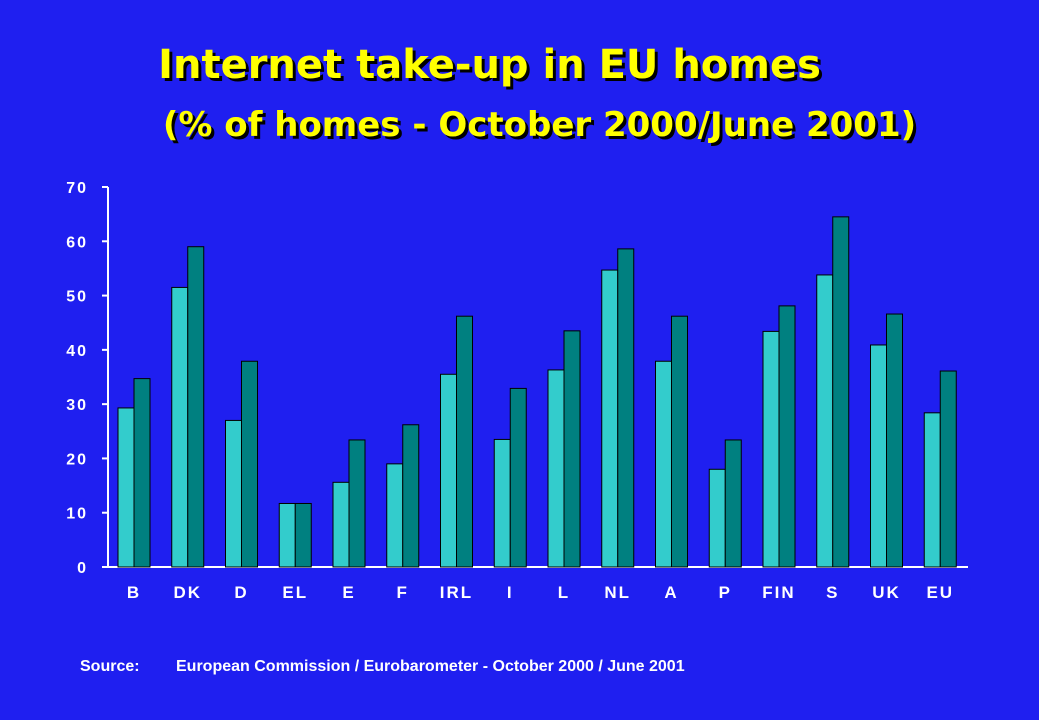 The image size is (1039, 720). I want to click on chart-subtitle: (% of homes - October 2000/June 2001), so click(539, 125).